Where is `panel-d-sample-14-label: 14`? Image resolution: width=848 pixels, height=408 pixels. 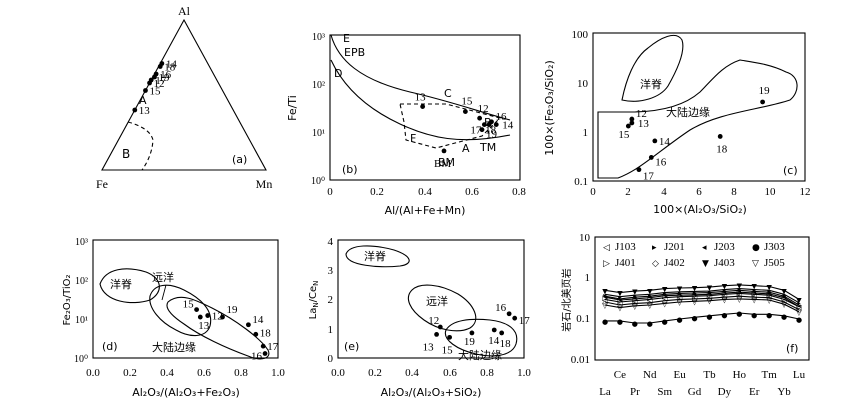 panel-d-sample-14-label: 14 is located at coordinates (258, 320).